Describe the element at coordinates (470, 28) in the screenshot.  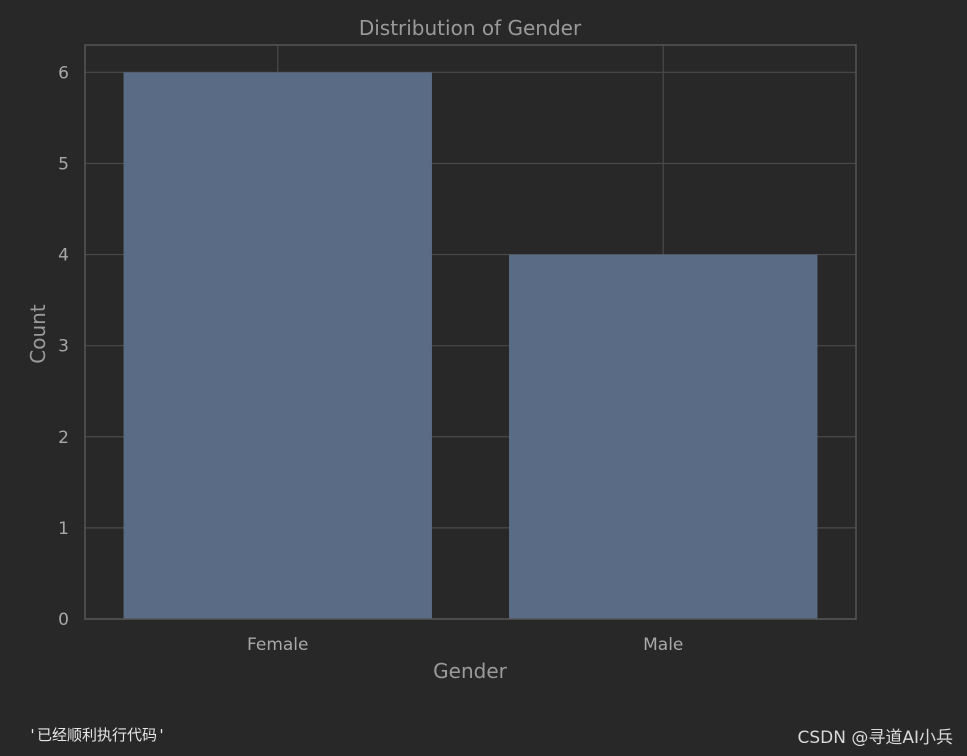
I see `chart-title: Distribution of Gender` at that location.